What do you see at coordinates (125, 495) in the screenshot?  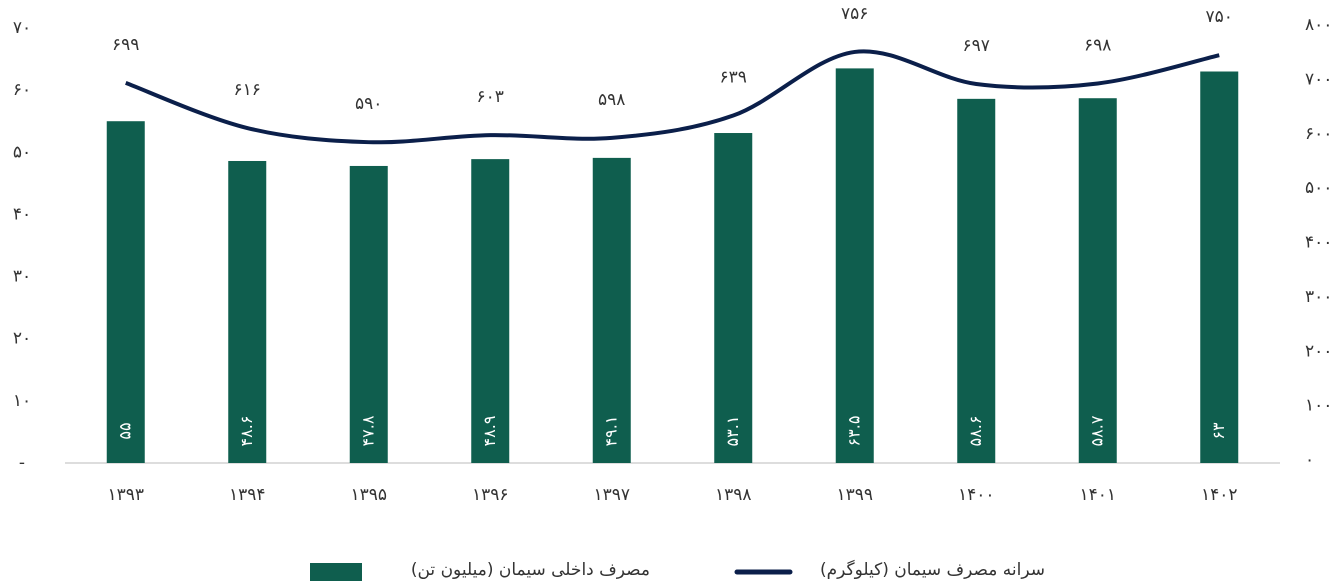 I see `x-tick-label: ۱۳۹۳` at bounding box center [125, 495].